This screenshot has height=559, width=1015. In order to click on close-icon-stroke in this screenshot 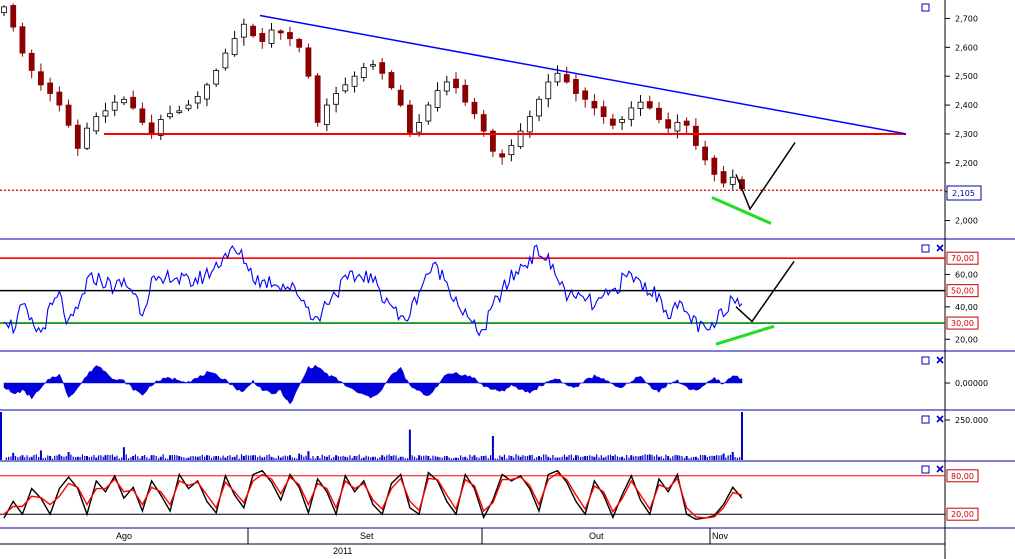, I will do `click(940, 419)`.